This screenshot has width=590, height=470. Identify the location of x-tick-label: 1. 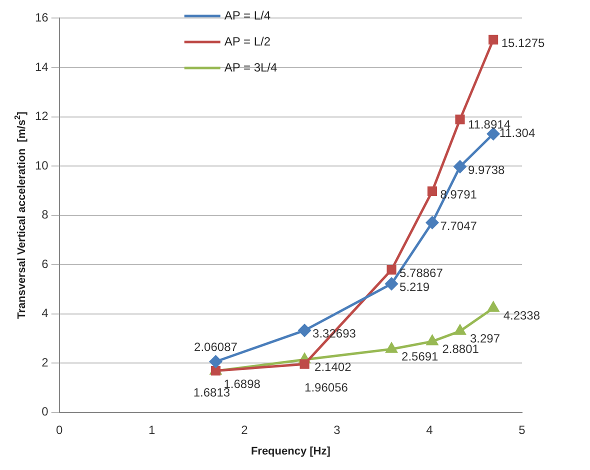
(152, 429).